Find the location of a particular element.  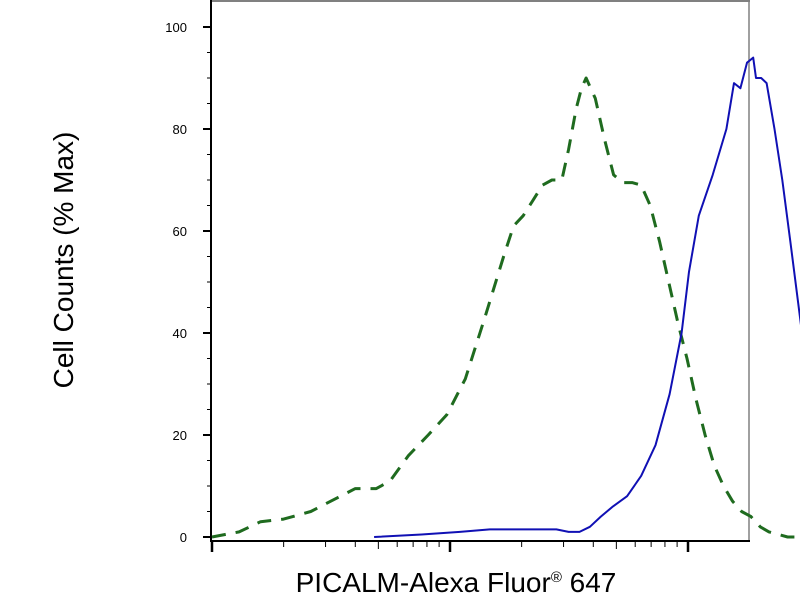

x-axis-title-main: PICALM-Alexa Fluor is located at coordinates (423, 582).